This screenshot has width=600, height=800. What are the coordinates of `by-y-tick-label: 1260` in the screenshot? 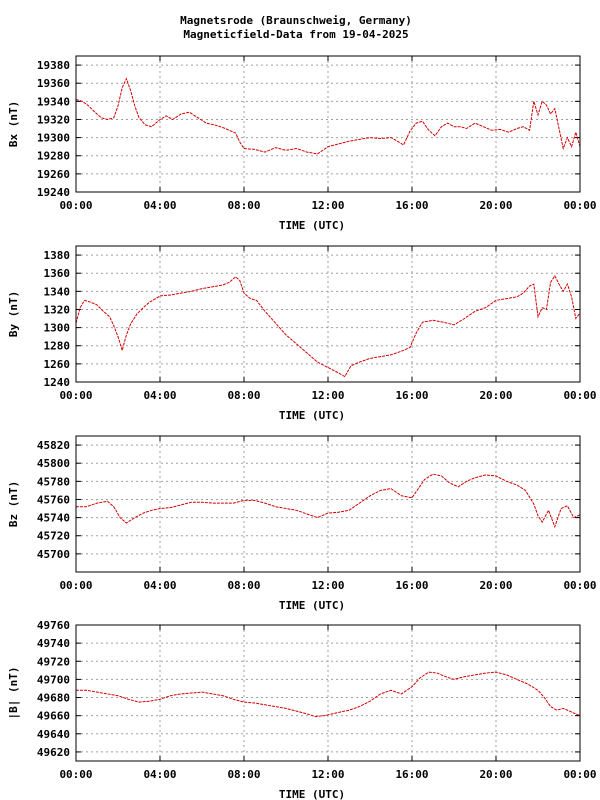 It's located at (57, 364).